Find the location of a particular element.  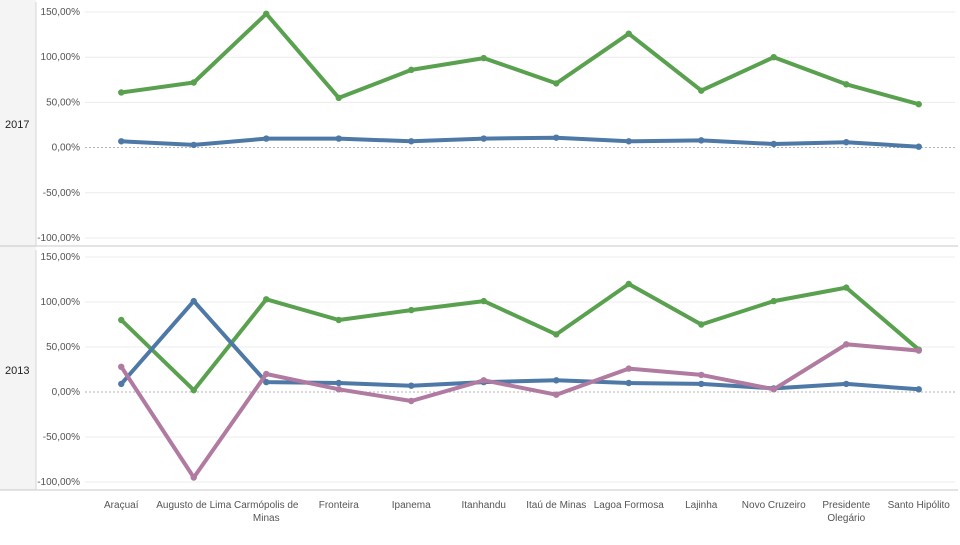

x-category-label-line: Lajinha is located at coordinates (701, 505).